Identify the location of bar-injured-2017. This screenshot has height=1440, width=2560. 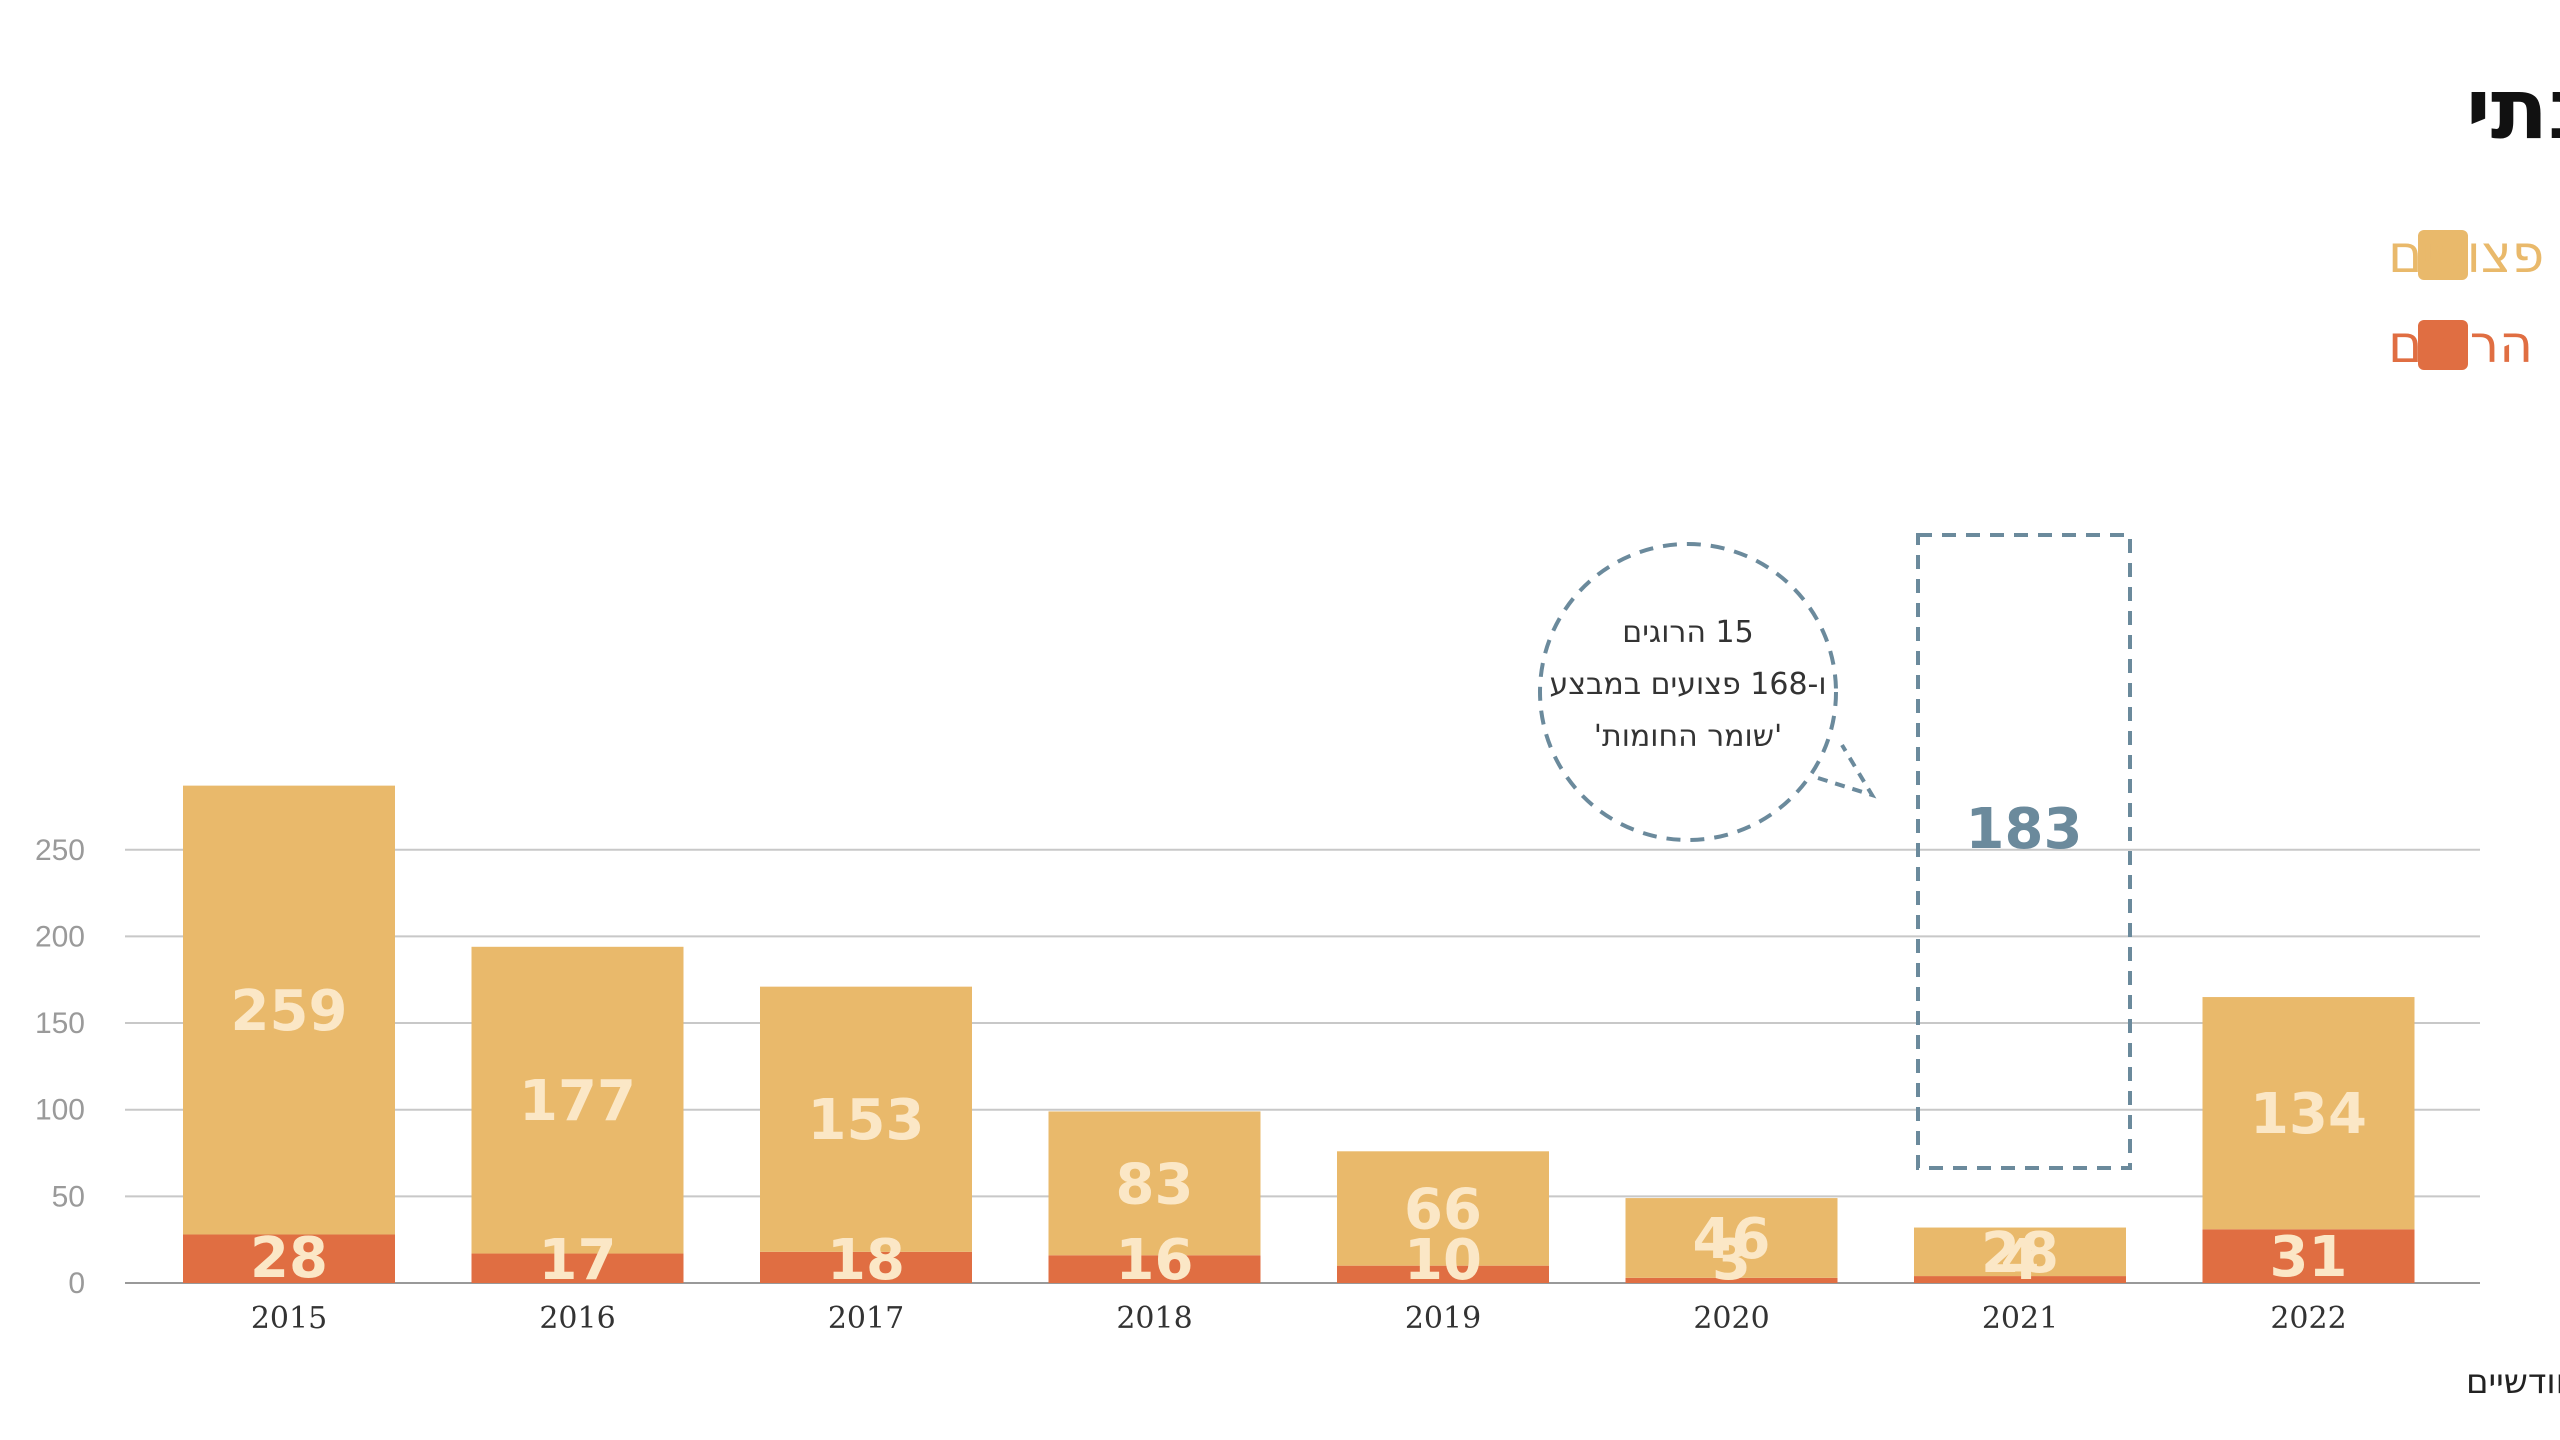
(866, 1119).